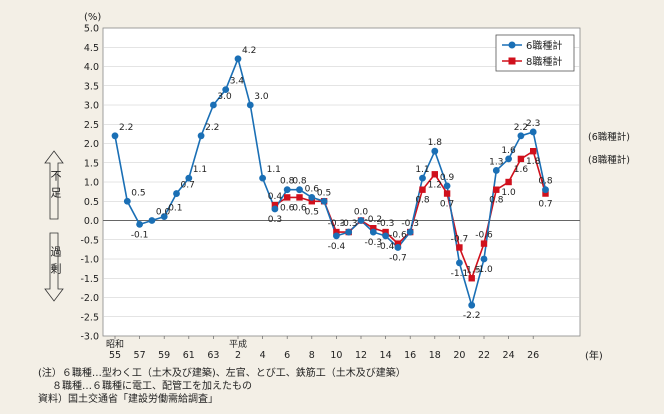 The height and width of the screenshot is (414, 664). I want to click on data-label: -0.7, so click(460, 239).